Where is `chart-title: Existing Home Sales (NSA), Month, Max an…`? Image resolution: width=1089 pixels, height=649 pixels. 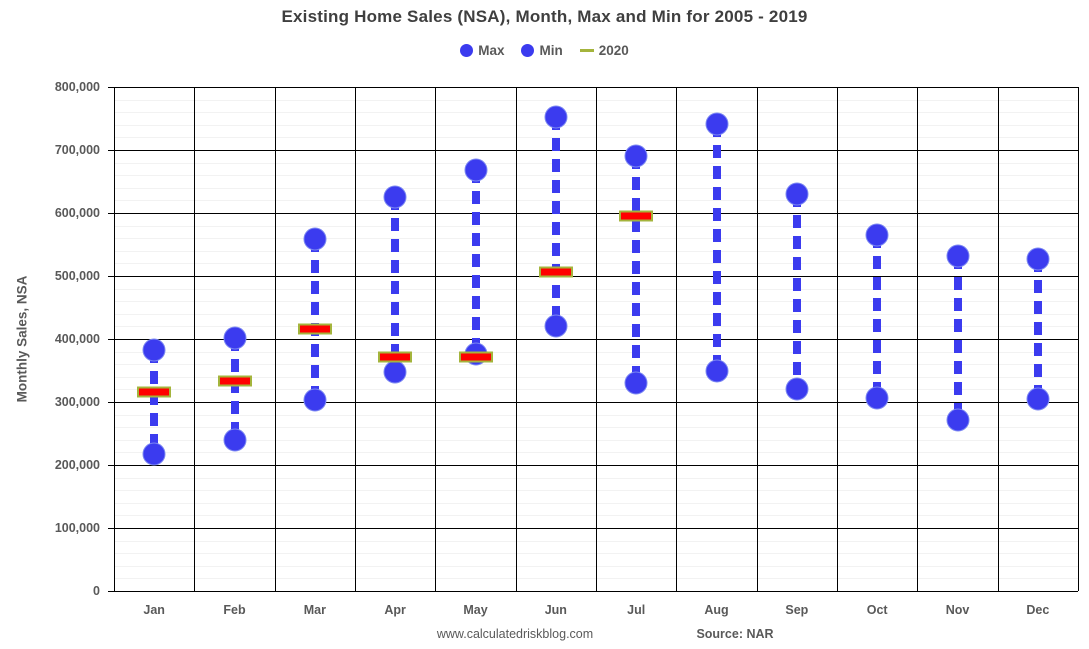
chart-title: Existing Home Sales (NSA), Month, Max an… is located at coordinates (544, 16).